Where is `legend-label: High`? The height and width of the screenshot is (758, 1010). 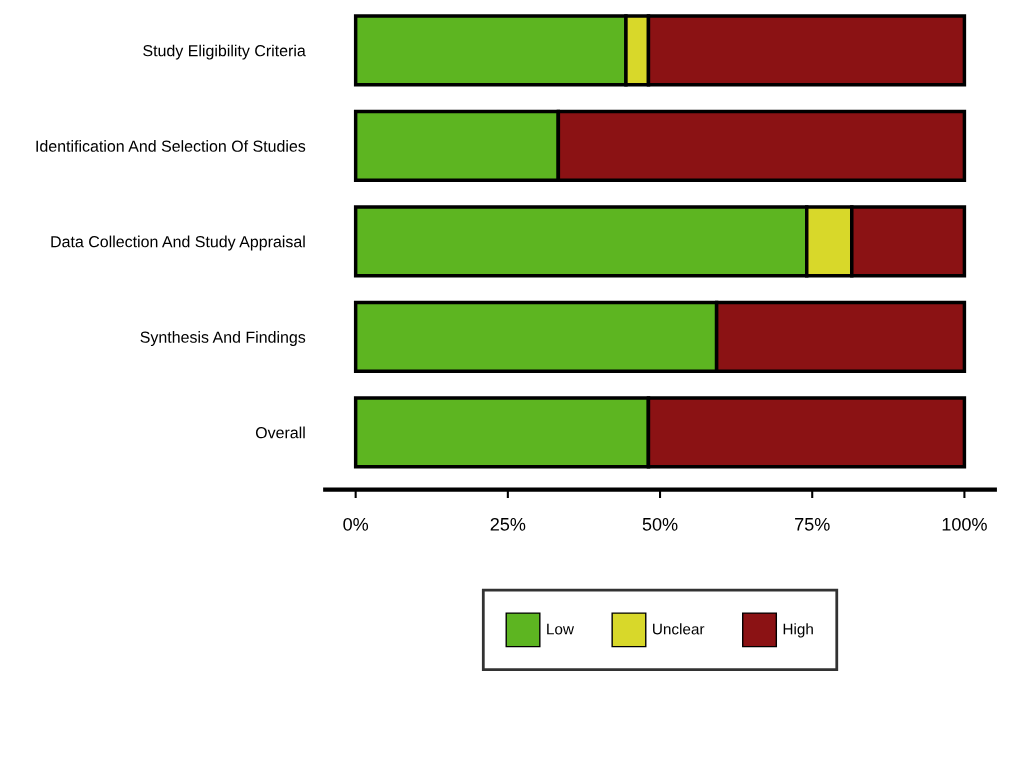
legend-label: High is located at coordinates (798, 630).